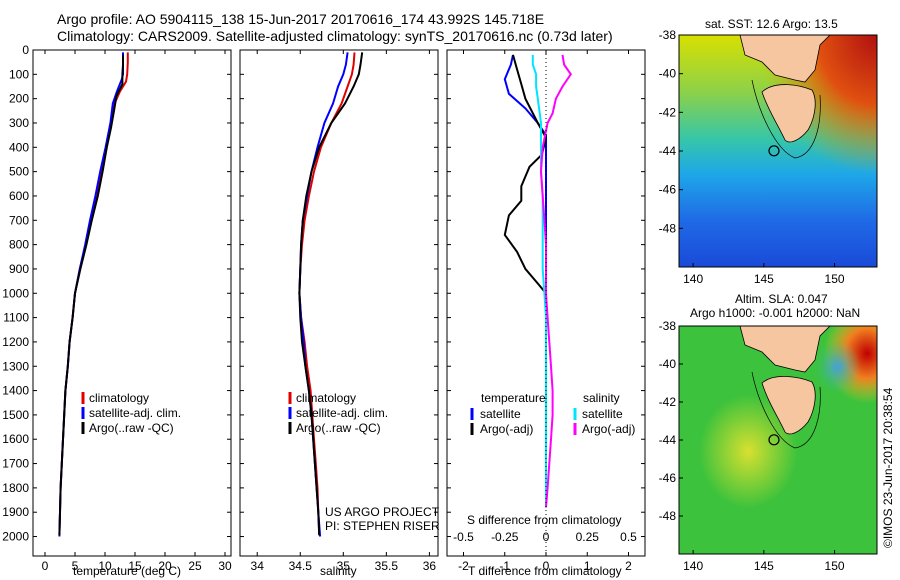  Describe the element at coordinates (19, 196) in the screenshot. I see `depth-tick-label: 600` at that location.